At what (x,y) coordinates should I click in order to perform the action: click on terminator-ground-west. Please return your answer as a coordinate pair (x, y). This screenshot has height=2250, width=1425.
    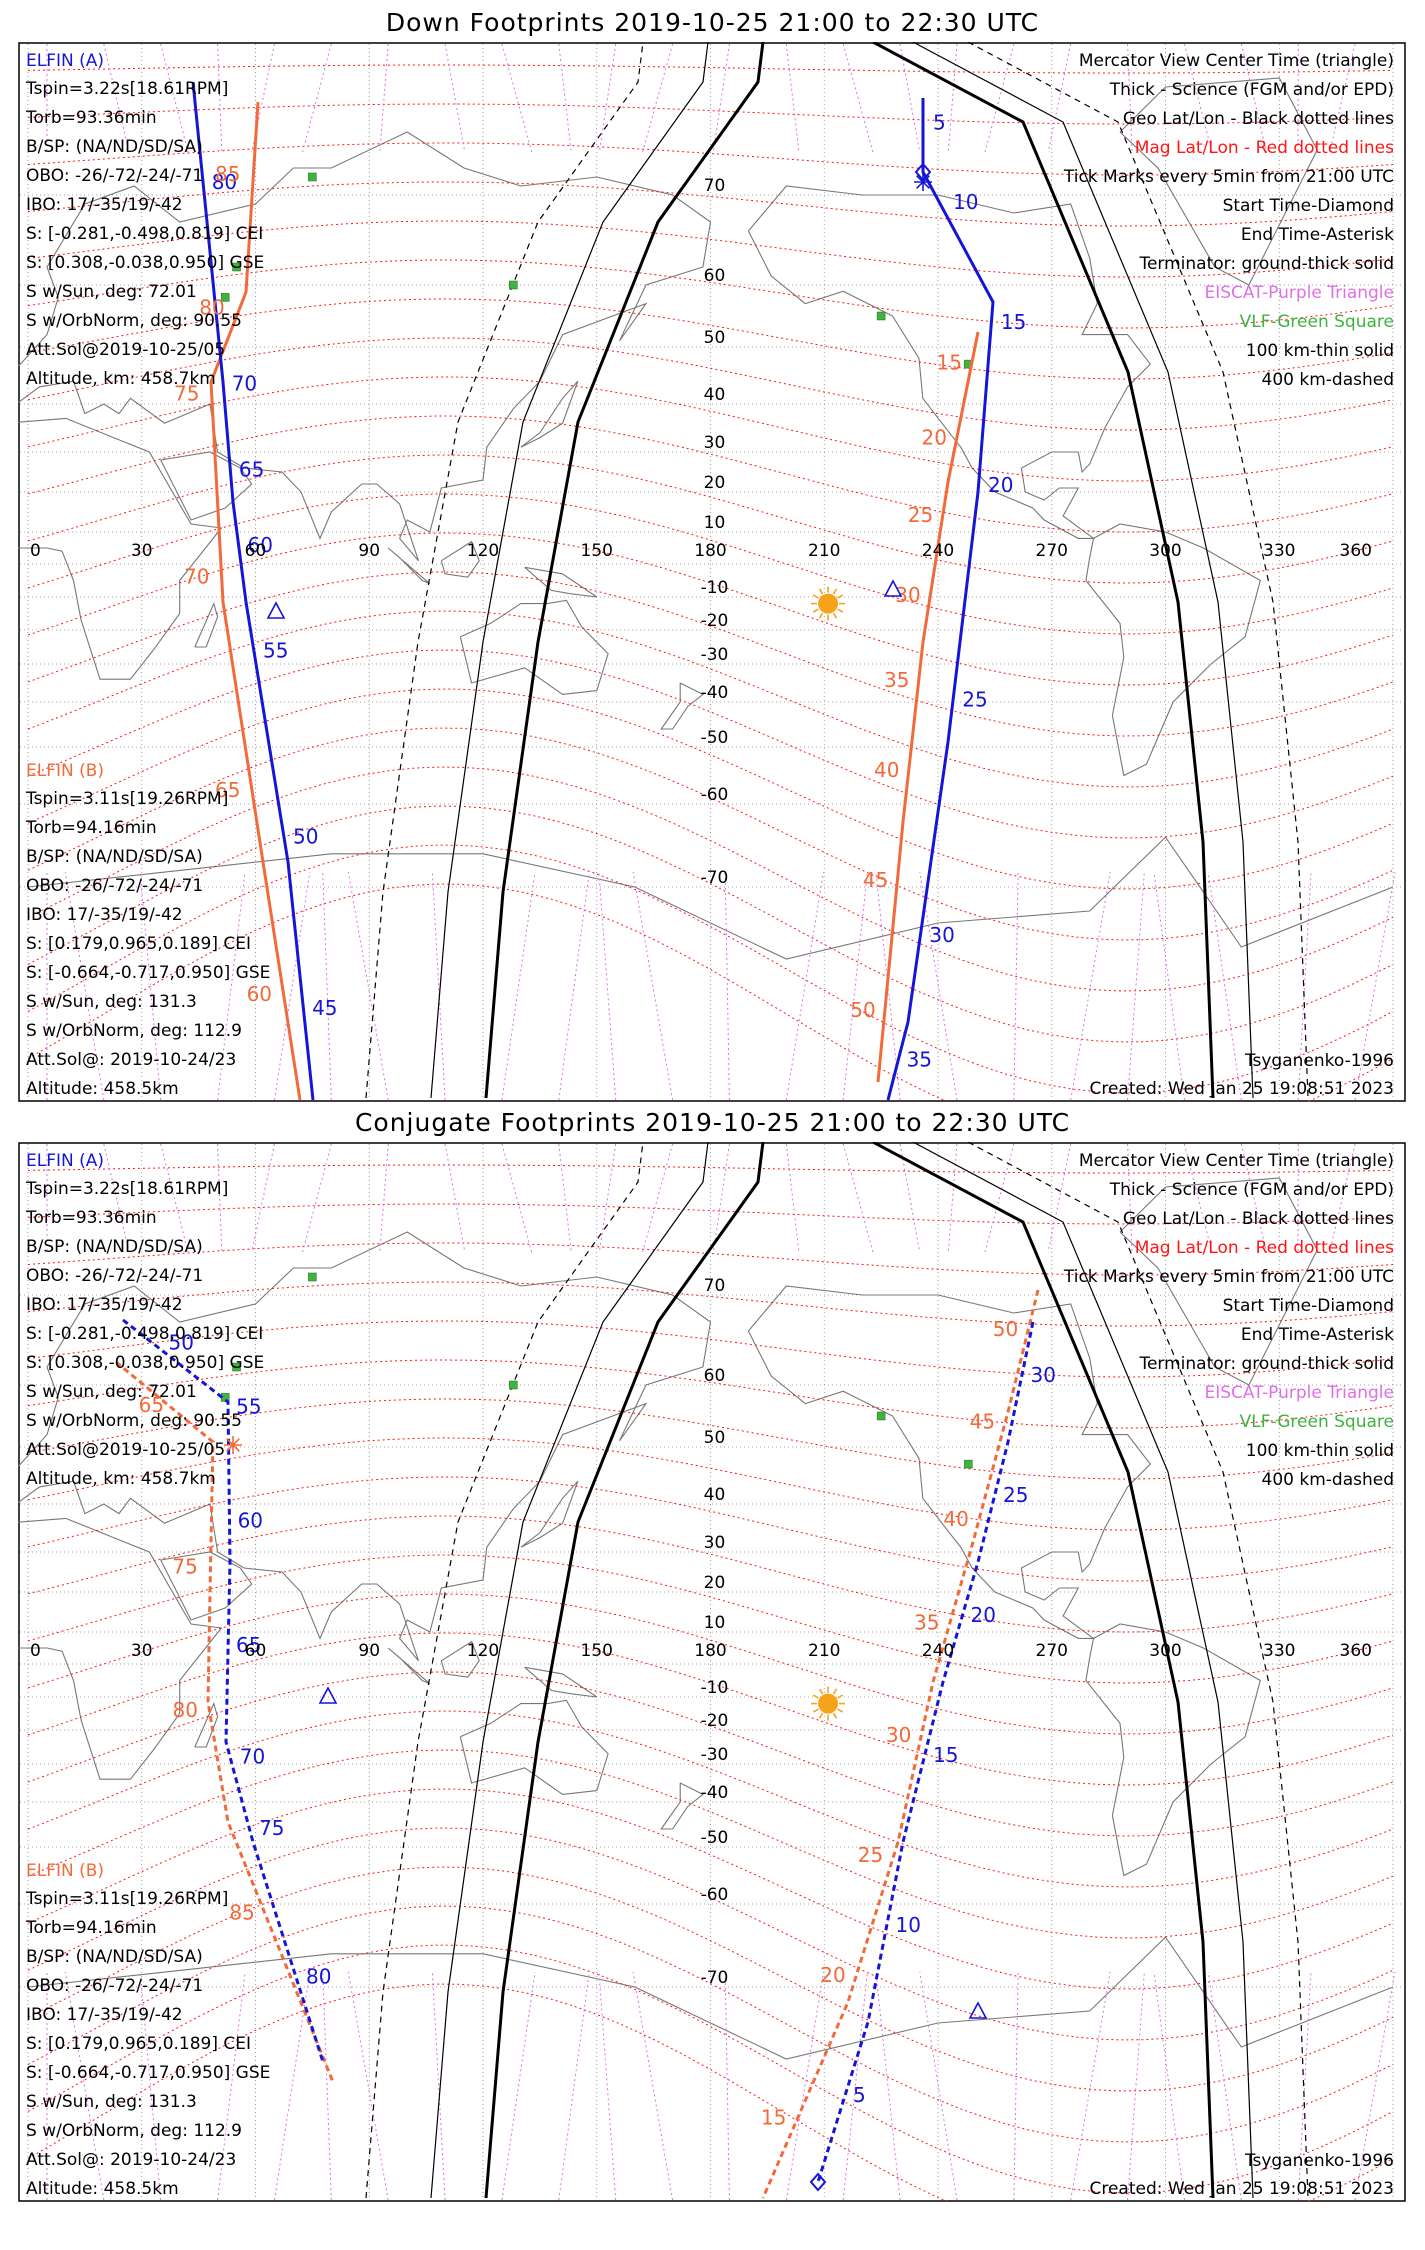
    Looking at the image, I should click on (624, 1670).